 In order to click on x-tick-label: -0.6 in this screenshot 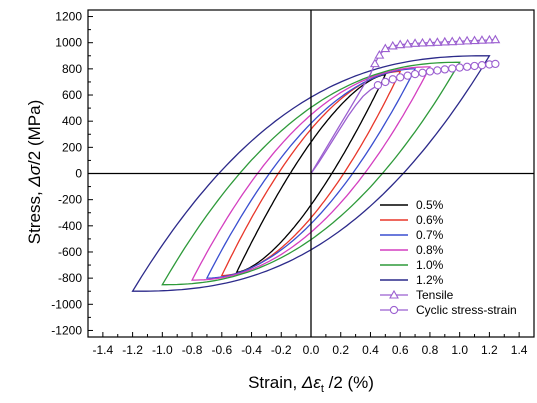, I will do `click(221, 350)`.